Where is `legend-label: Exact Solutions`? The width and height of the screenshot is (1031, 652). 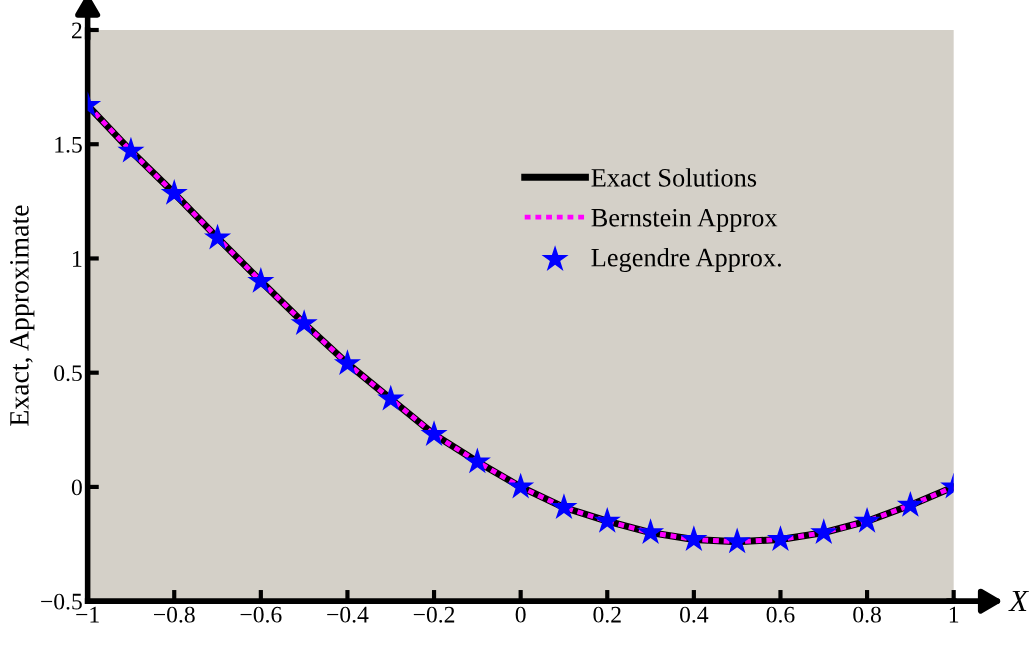
legend-label: Exact Solutions is located at coordinates (674, 177).